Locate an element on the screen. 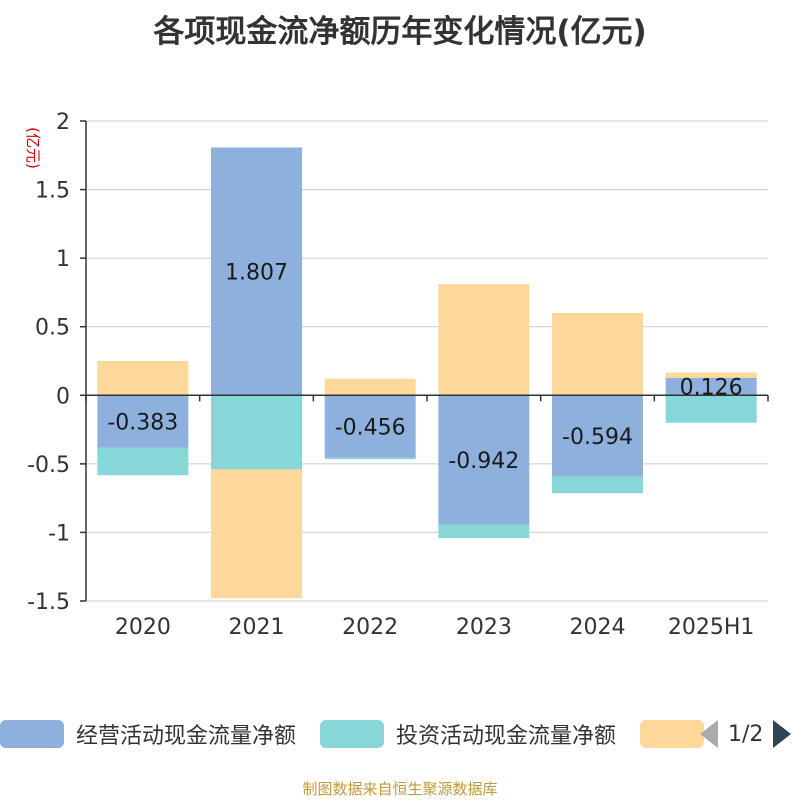 Image resolution: width=800 pixels, height=800 pixels. legend-item-operating: 经营活动现金流量净额 is located at coordinates (148, 734).